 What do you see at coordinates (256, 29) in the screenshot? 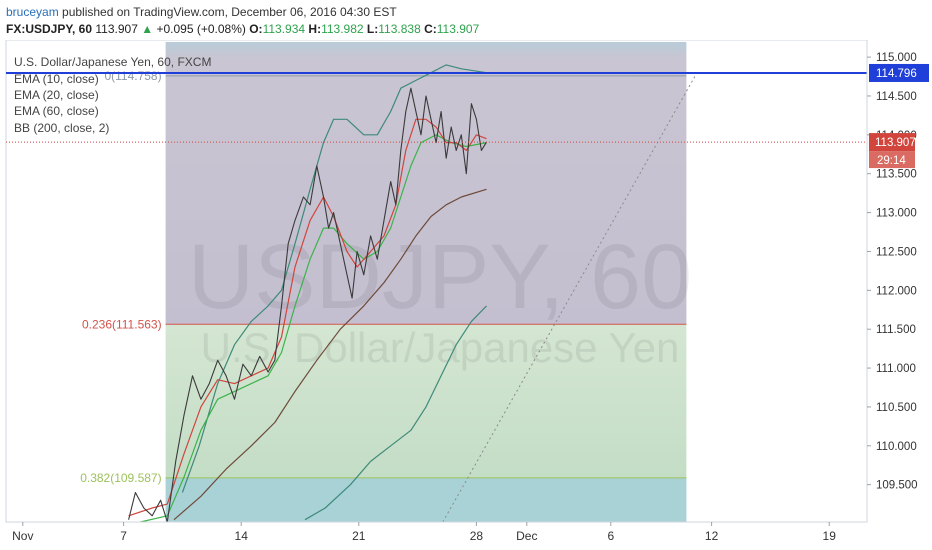
I see `open-label: O:` at bounding box center [256, 29].